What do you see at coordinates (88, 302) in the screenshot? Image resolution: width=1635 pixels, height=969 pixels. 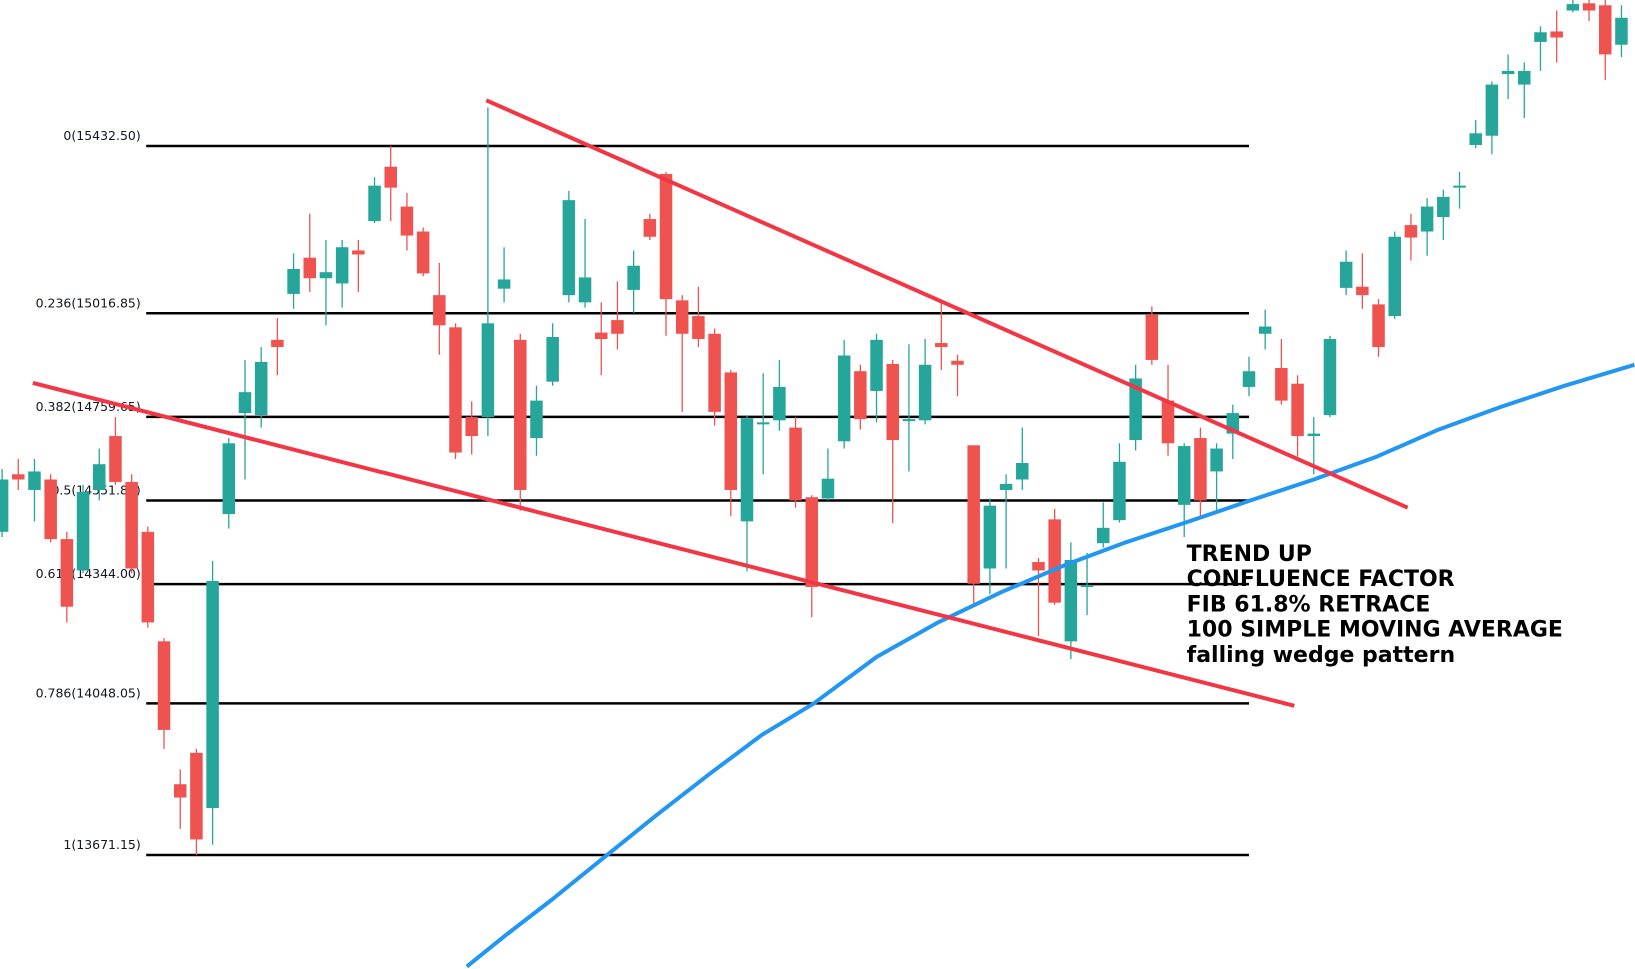 I see `fib-label: 0.236(15016.85)` at bounding box center [88, 302].